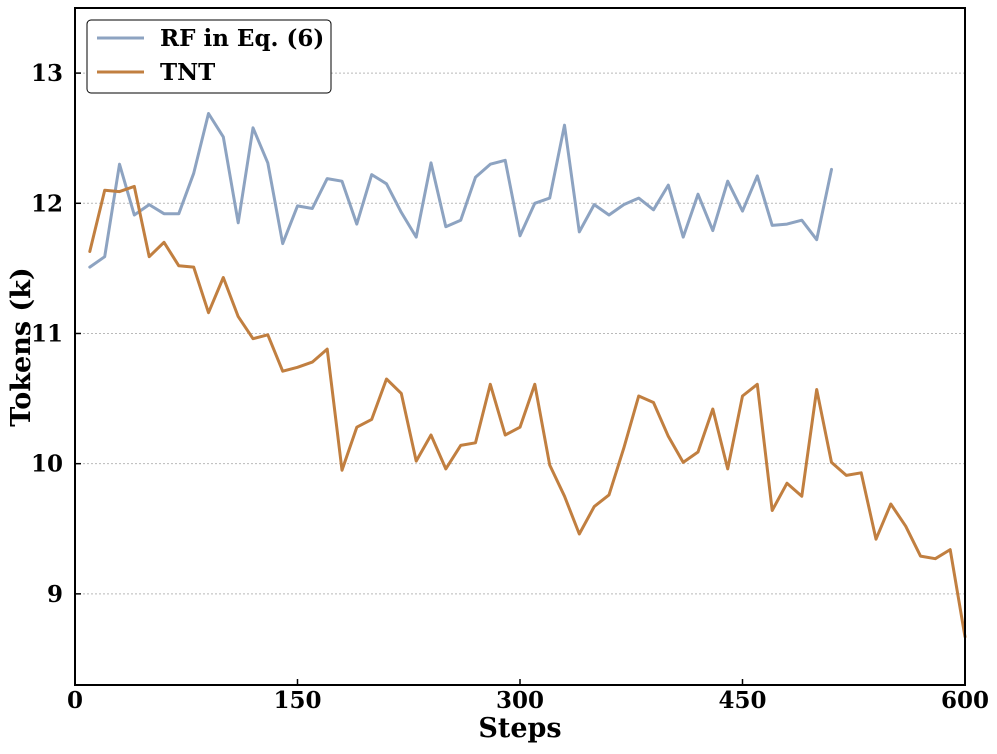  What do you see at coordinates (965, 700) in the screenshot?
I see `x-tick-label: 600` at bounding box center [965, 700].